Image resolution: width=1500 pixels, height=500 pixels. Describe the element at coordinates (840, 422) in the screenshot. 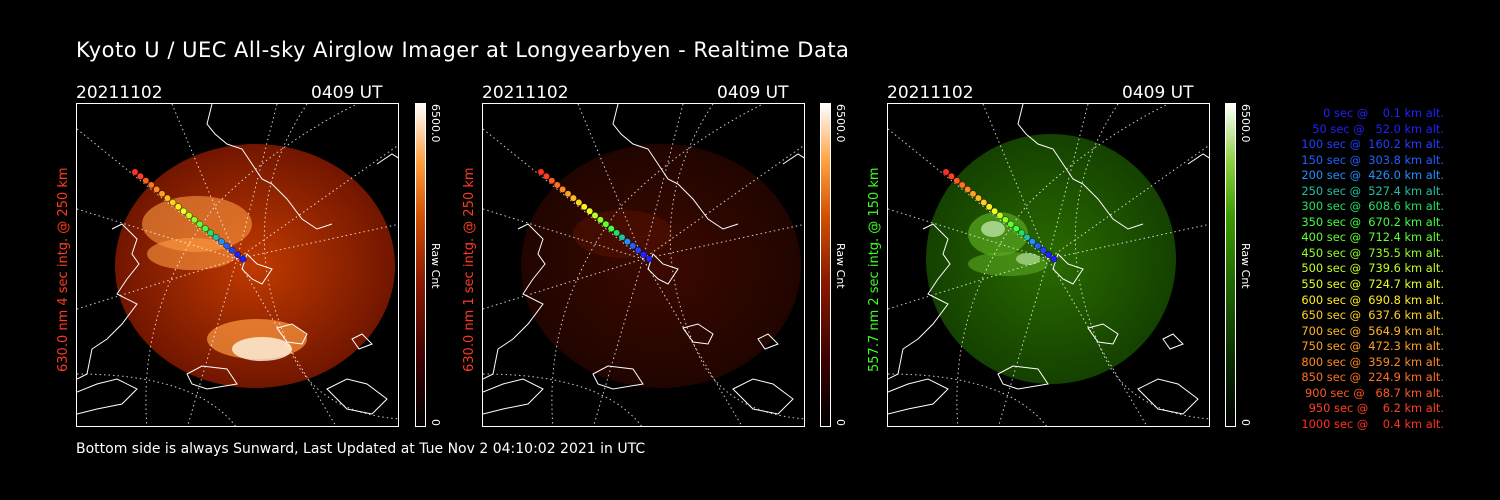

I see `panel-2-cbar-min: 0` at that location.